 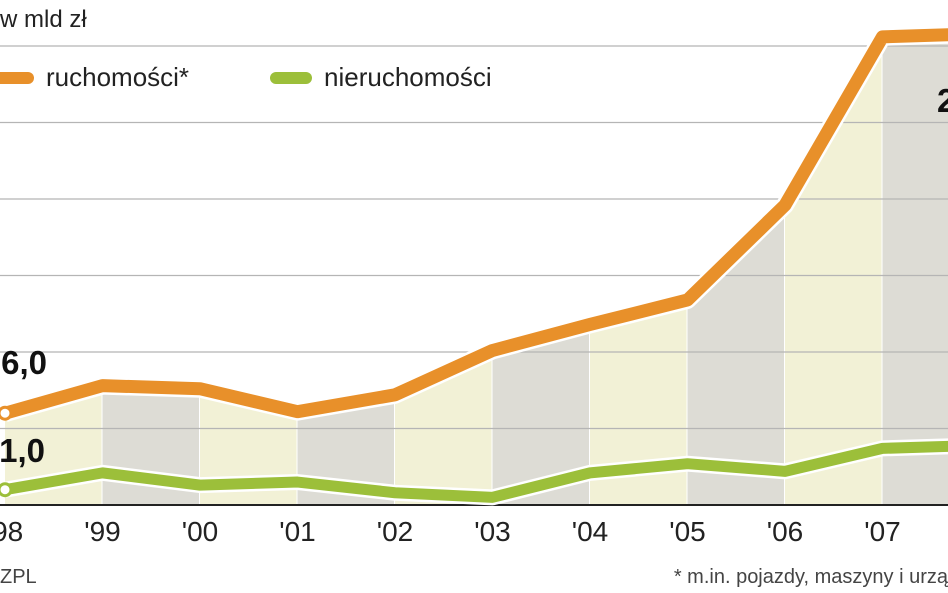 What do you see at coordinates (687, 531) in the screenshot?
I see `x-tick-label: '05` at bounding box center [687, 531].